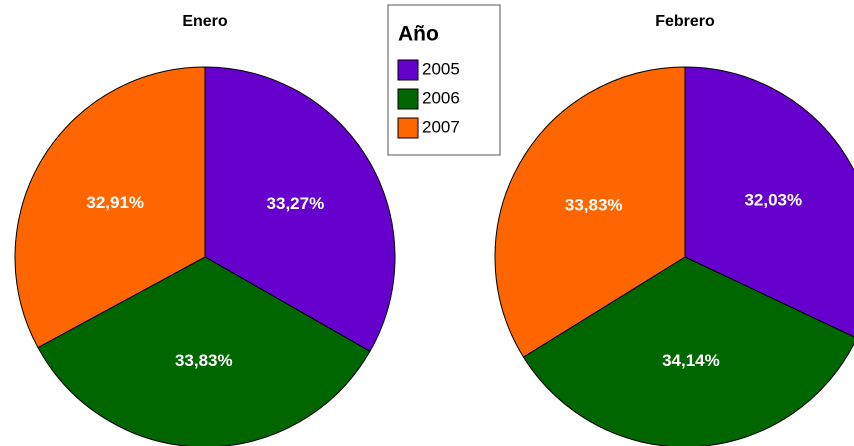 This screenshot has width=854, height=446. I want to click on chart-title: Febrero, so click(685, 21).